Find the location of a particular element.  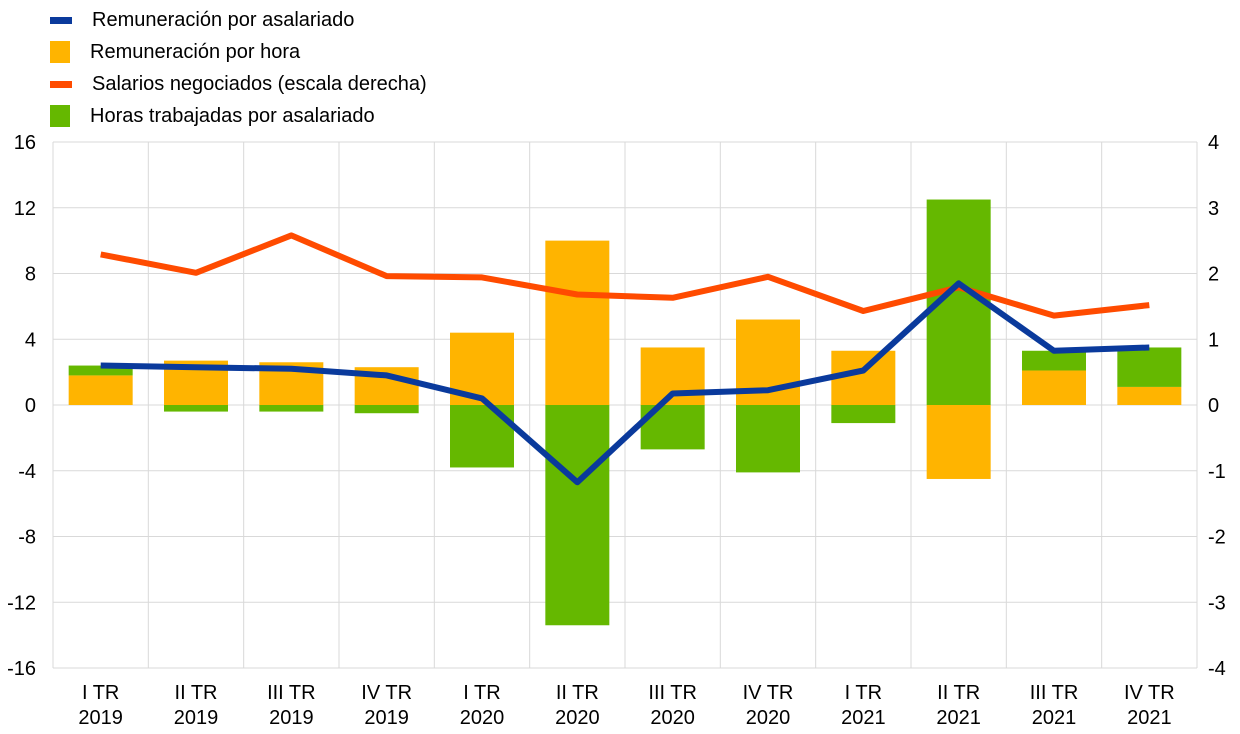

right-axis-tick-label: -4 is located at coordinates (1217, 669).